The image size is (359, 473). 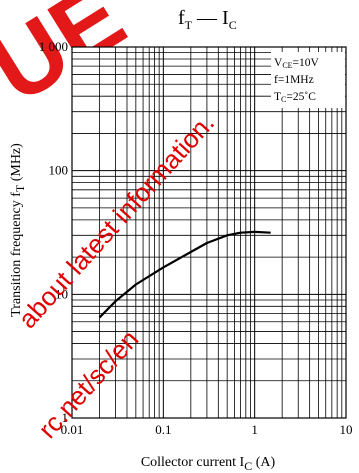 I want to click on x-tick-label: 0.1, so click(x=163, y=429).